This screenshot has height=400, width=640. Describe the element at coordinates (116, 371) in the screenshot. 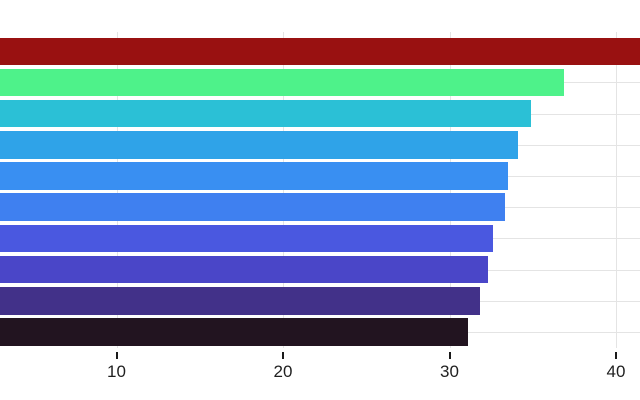

I see `x-axis-tick-label: 10` at that location.